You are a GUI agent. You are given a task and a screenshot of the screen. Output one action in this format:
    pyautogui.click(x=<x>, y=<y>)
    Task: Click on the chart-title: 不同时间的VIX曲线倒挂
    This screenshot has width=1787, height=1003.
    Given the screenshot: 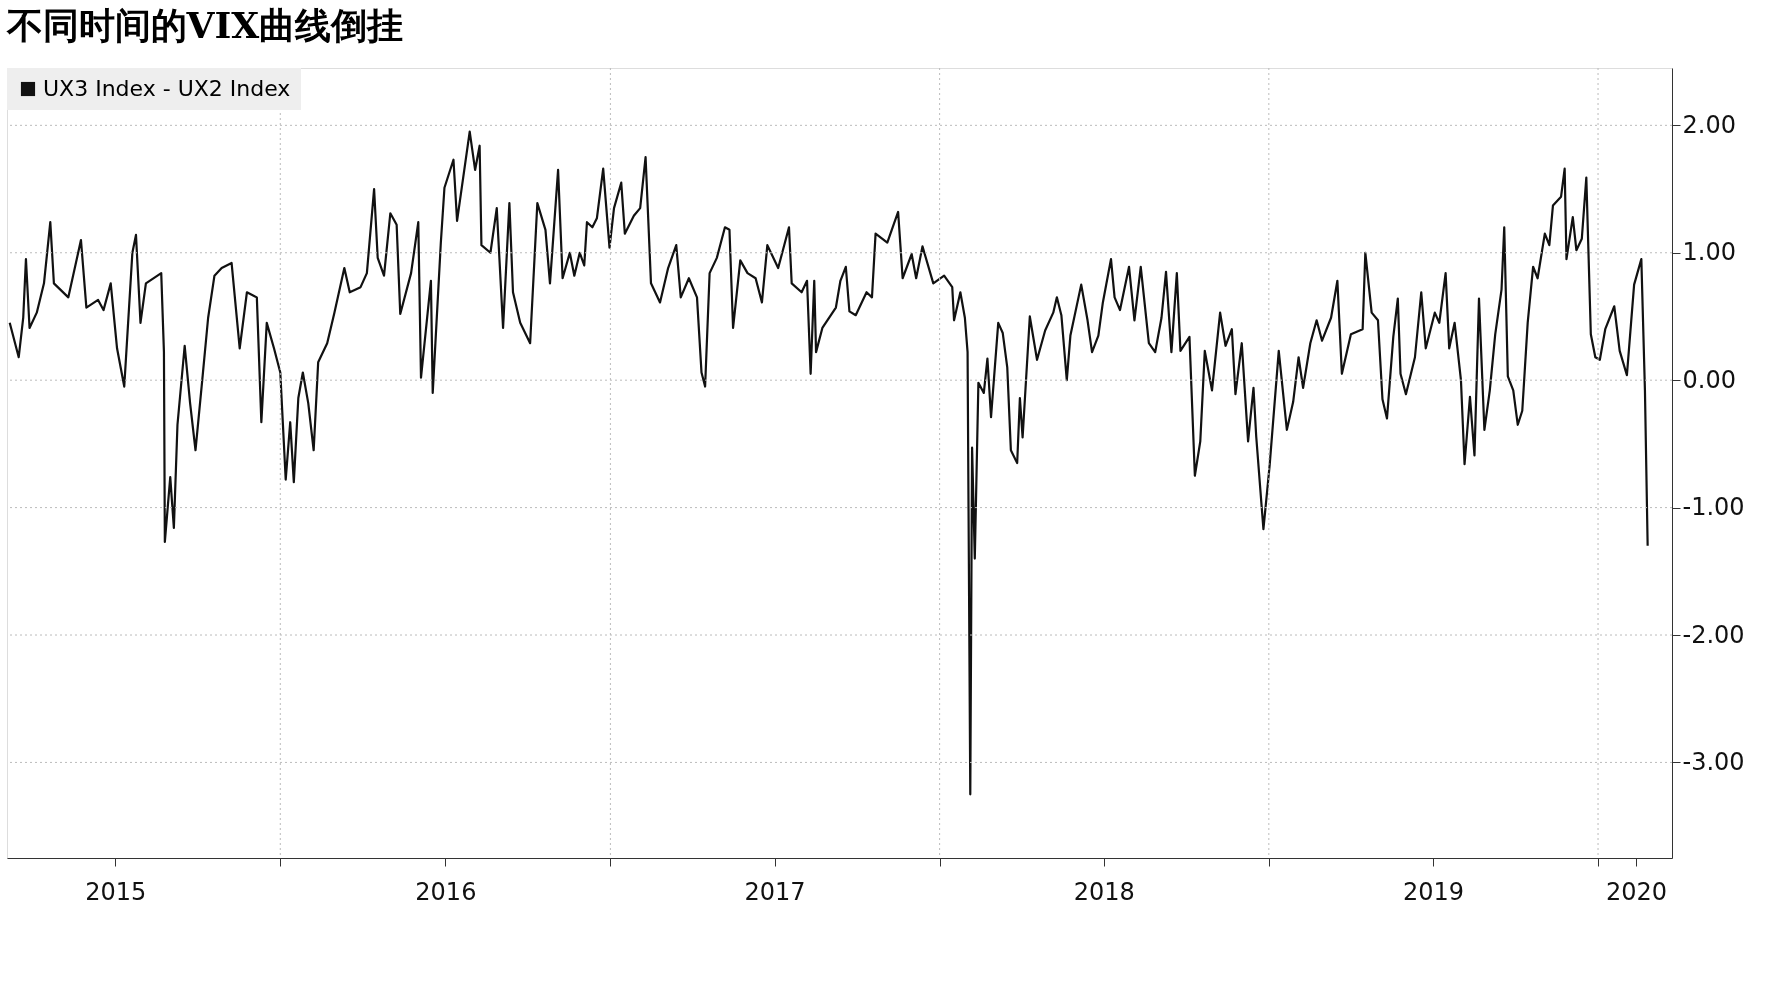 What is the action you would take?
    pyautogui.click(x=204, y=24)
    